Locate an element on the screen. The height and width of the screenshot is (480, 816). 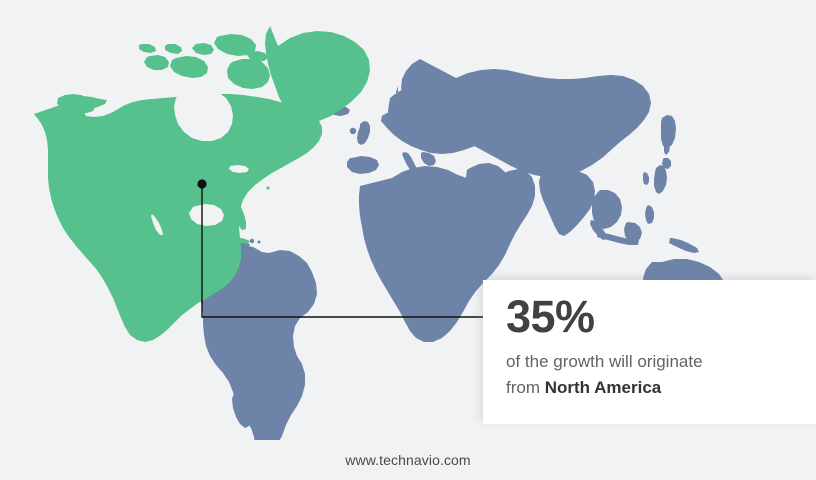
italy-shape is located at coordinates (410, 163).